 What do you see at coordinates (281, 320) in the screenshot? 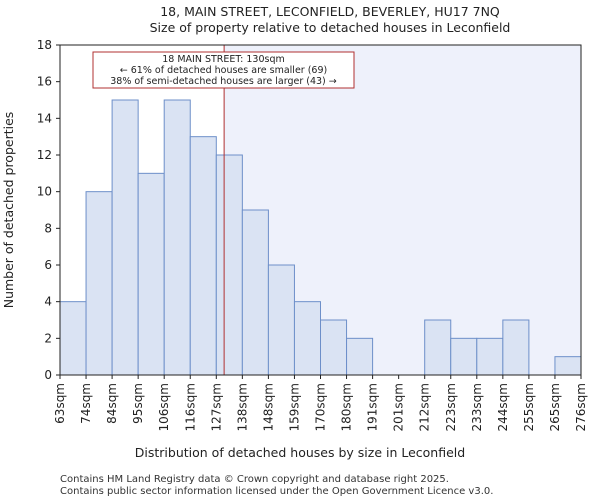
I see `bar-148sqm` at bounding box center [281, 320].